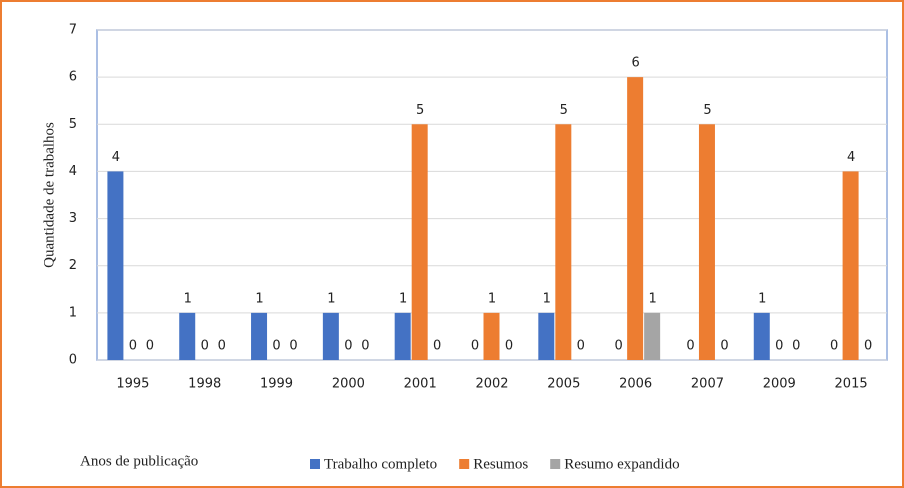 The image size is (904, 488). Describe the element at coordinates (73, 265) in the screenshot. I see `y-tick-label: 2` at that location.